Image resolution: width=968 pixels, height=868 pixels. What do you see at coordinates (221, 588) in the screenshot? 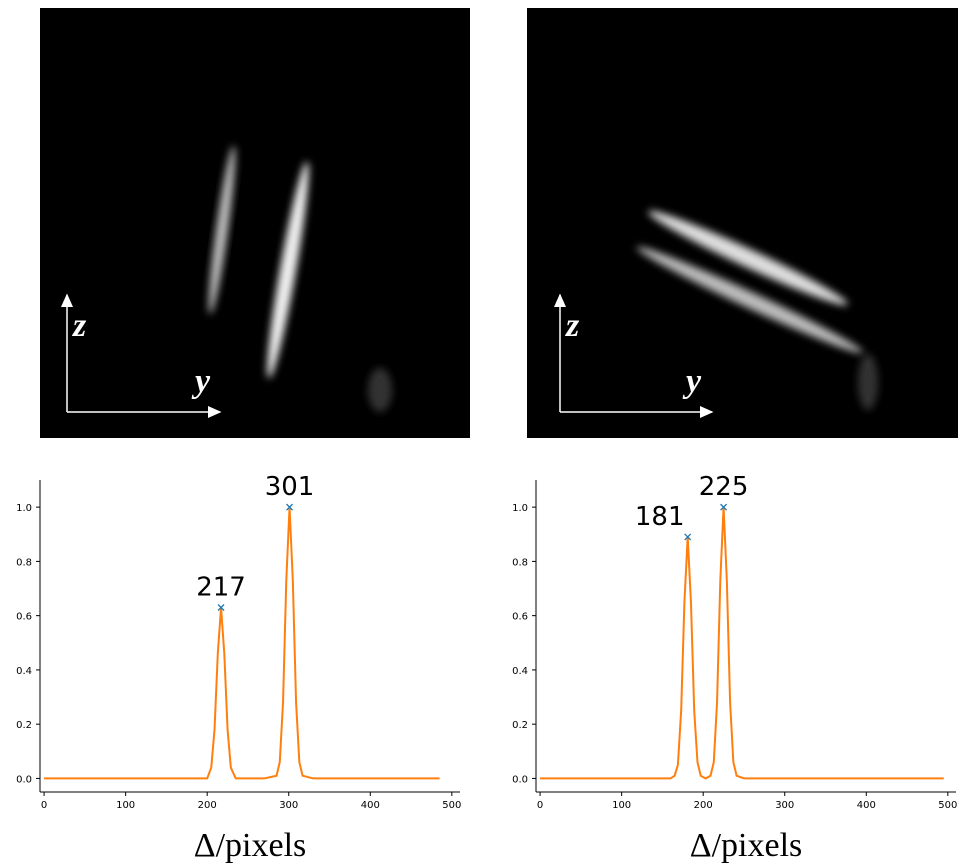
I see `peak-label: 217` at bounding box center [221, 588].